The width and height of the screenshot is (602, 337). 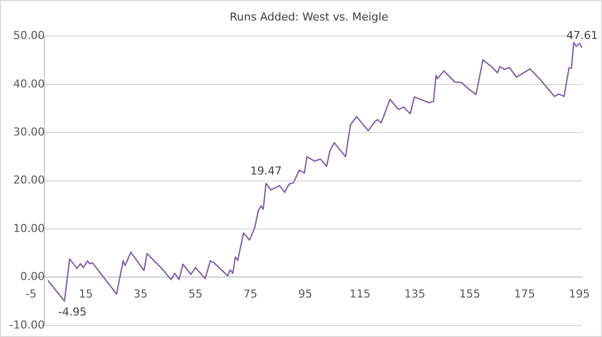 I want to click on y-tick-label: 20.00, so click(x=29, y=180).